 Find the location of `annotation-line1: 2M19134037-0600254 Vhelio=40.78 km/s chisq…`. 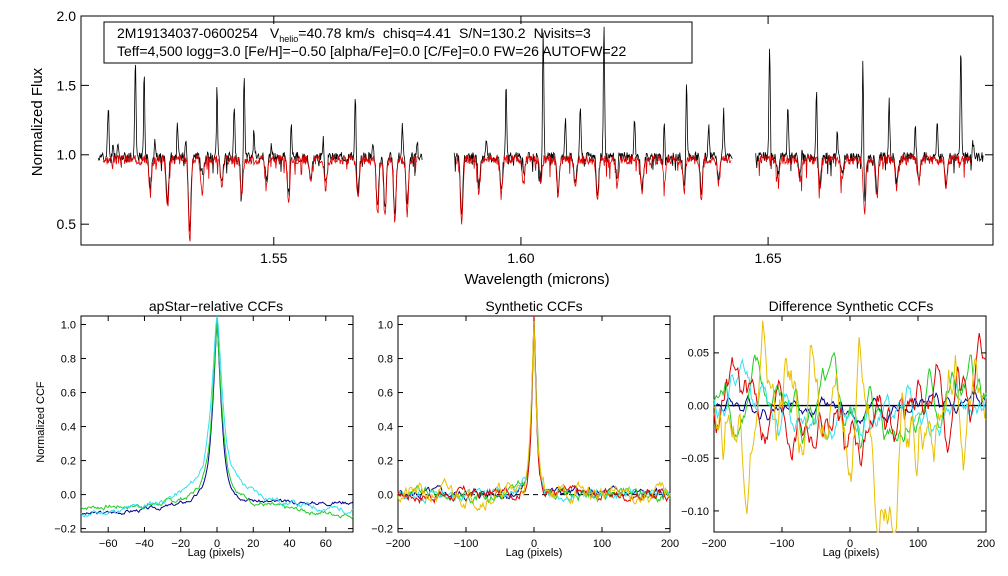

annotation-line1: 2M19134037-0600254 Vhelio=40.78 km/s chisq… is located at coordinates (354, 34).